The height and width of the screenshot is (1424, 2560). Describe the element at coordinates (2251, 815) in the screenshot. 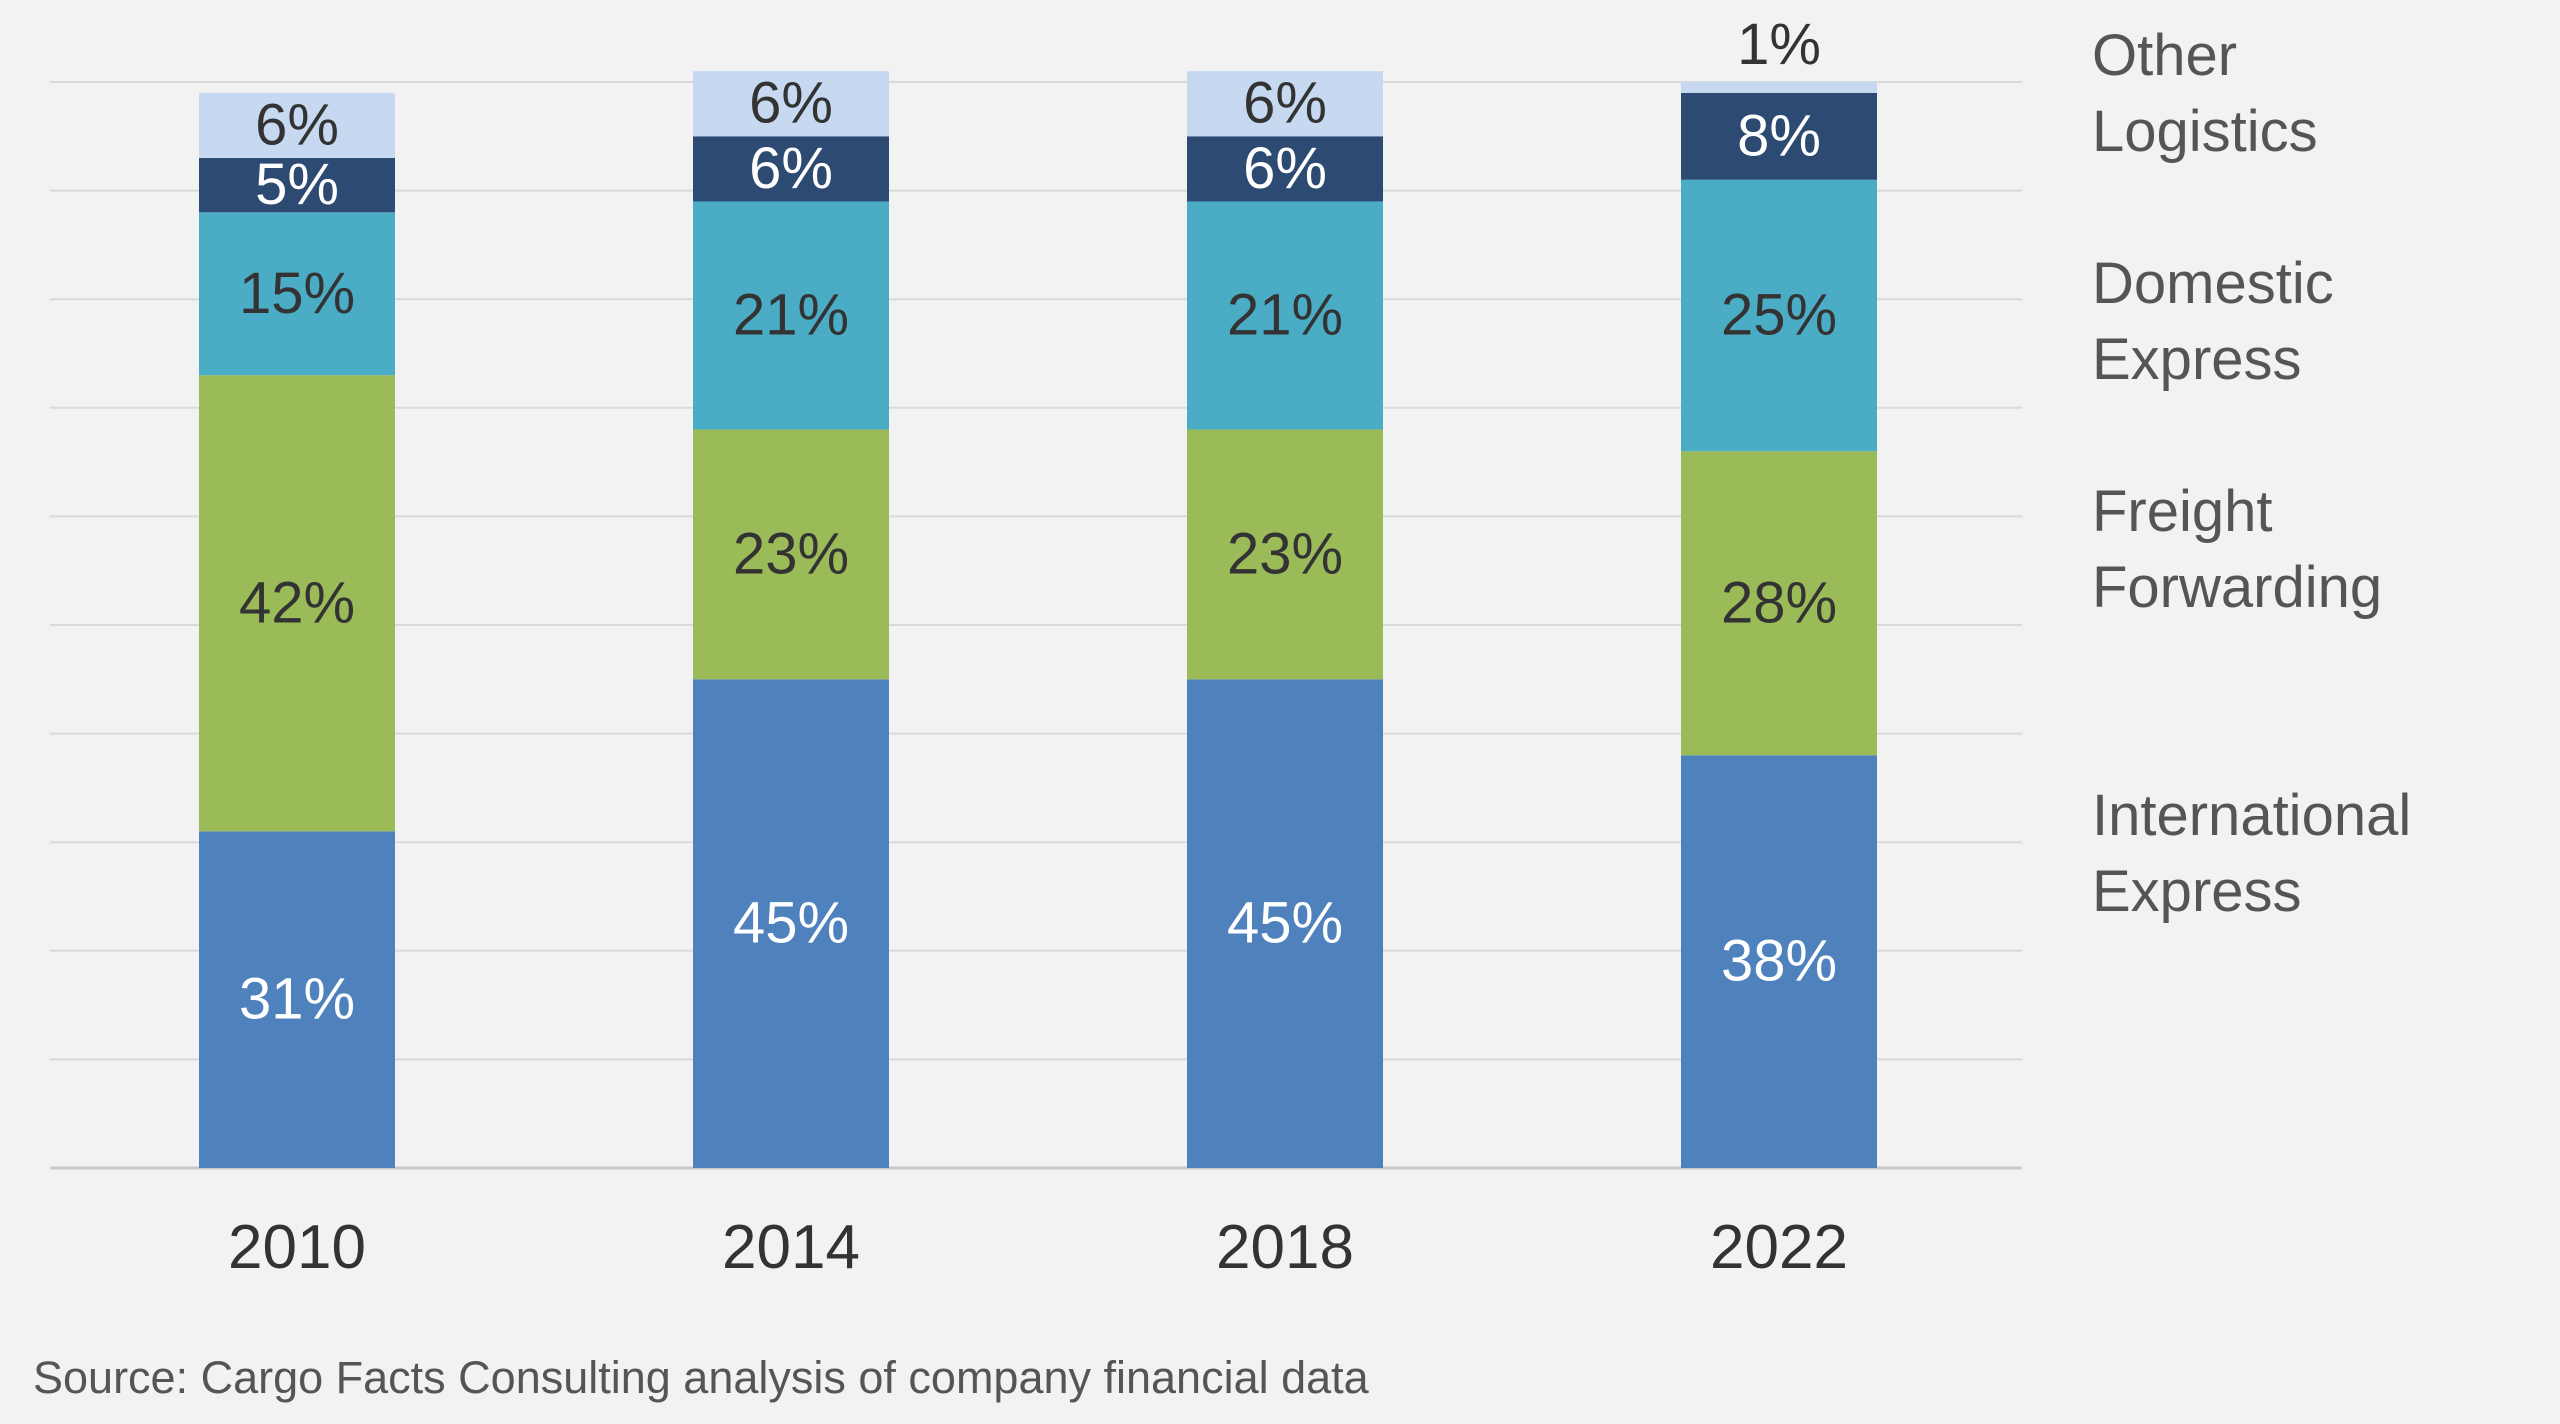

I see `legend-label: International` at that location.